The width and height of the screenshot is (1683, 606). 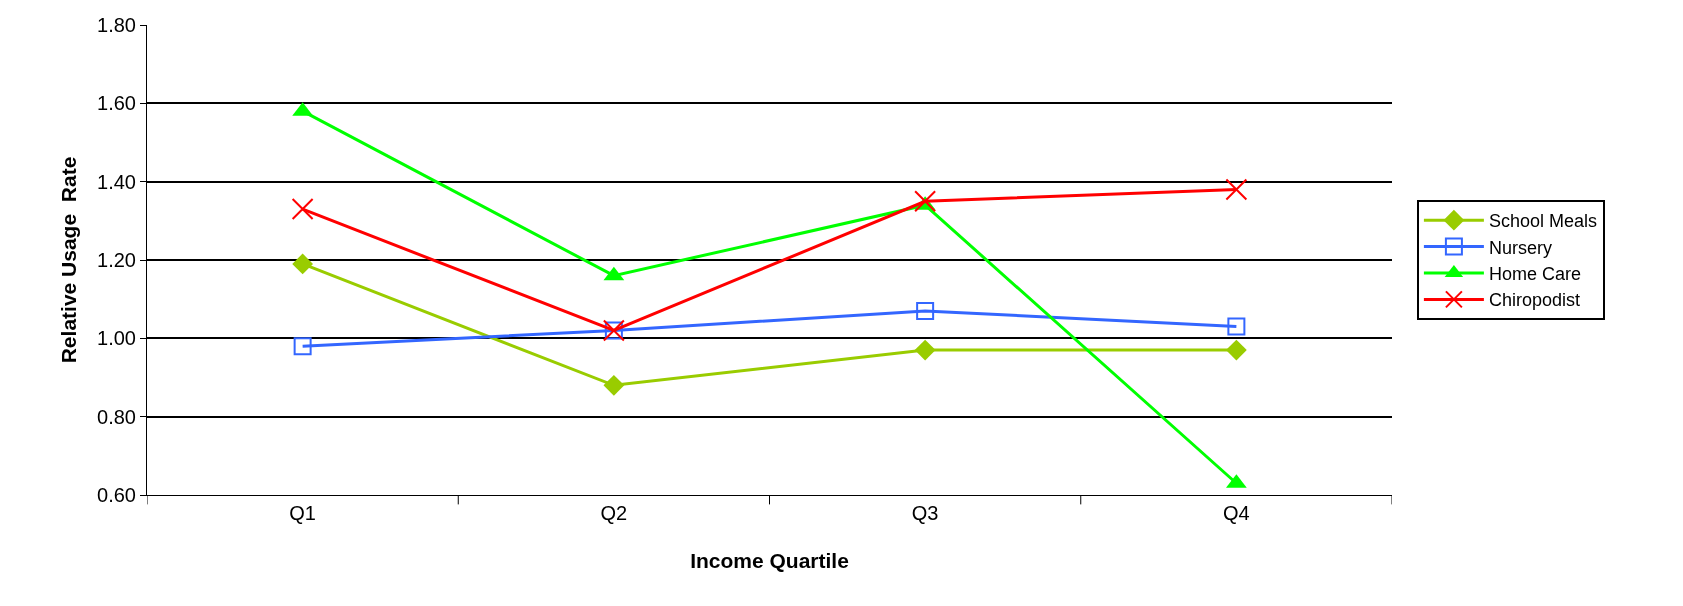 What do you see at coordinates (116, 25) in the screenshot?
I see `y-tick-label: 1.80` at bounding box center [116, 25].